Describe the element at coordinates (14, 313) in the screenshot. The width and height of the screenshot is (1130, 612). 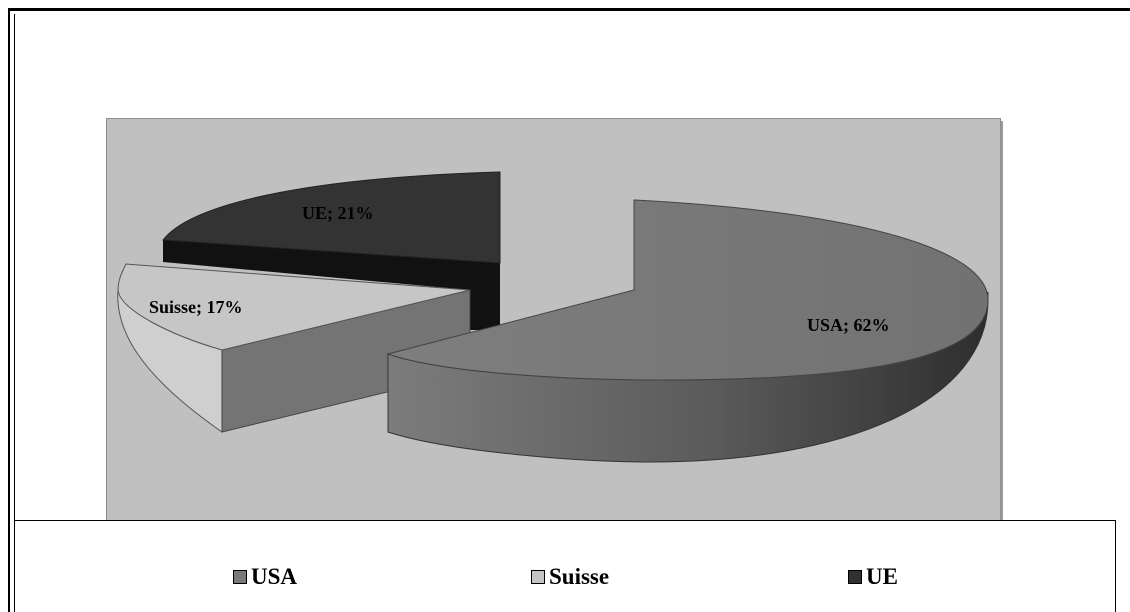
I see `frame-left-inner-border` at that location.